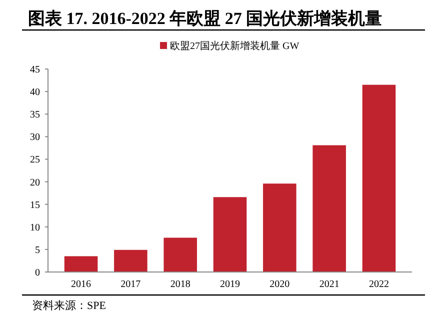  I want to click on y-tick-label: 0, so click(37, 273).